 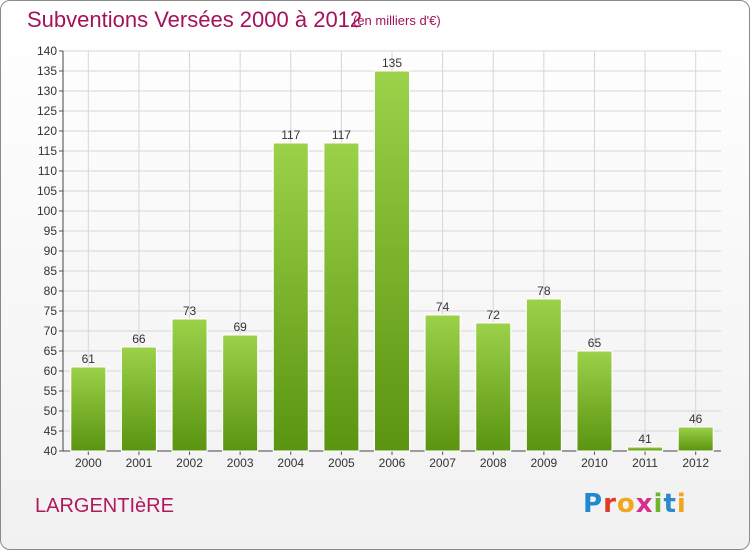 I want to click on x-tick-label: 2000, so click(x=88, y=463).